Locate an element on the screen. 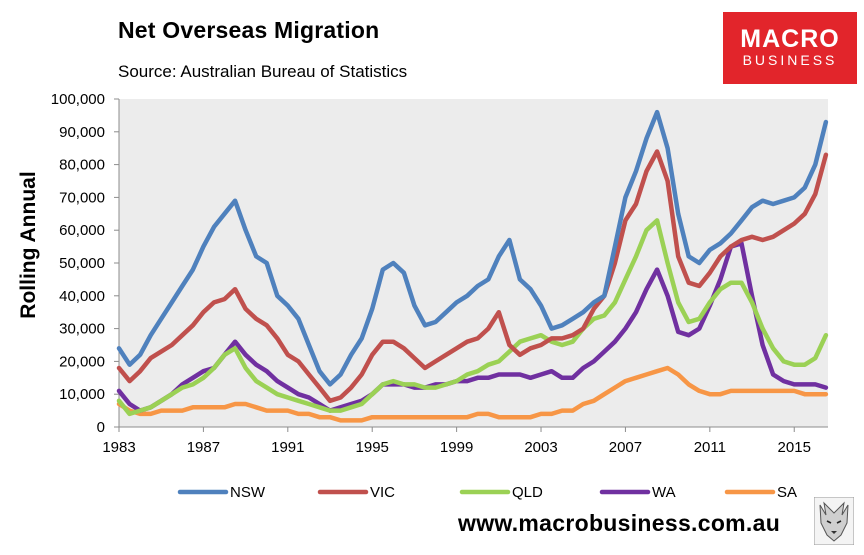  legend: NSW VIC QLD WA SA is located at coordinates (487, 492).